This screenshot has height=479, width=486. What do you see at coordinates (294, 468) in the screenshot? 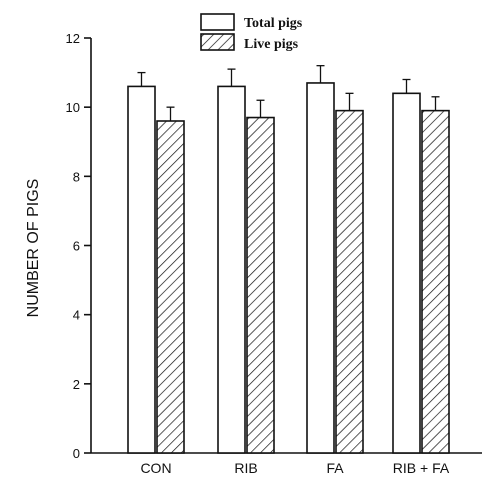
I see `x-tick-labels: CON RIB FA RIB + FA` at bounding box center [294, 468].